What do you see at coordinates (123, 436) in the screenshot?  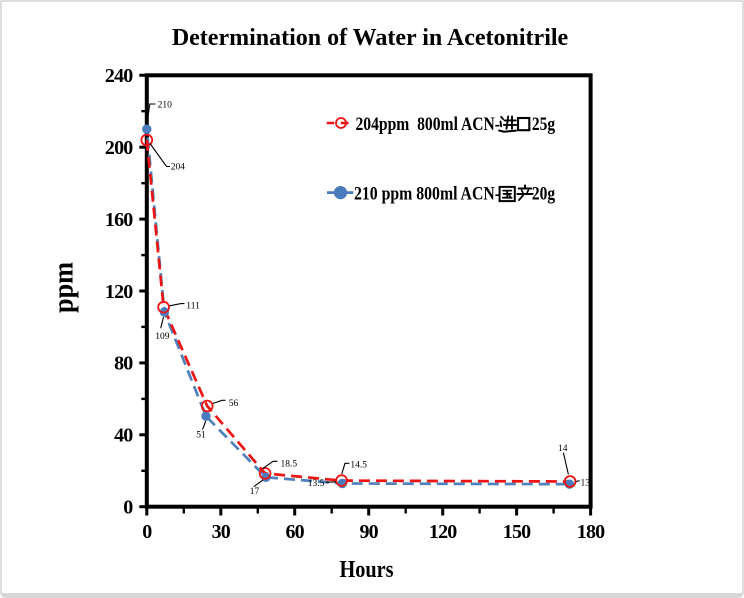 I see `svg-text: 40` at bounding box center [123, 436].